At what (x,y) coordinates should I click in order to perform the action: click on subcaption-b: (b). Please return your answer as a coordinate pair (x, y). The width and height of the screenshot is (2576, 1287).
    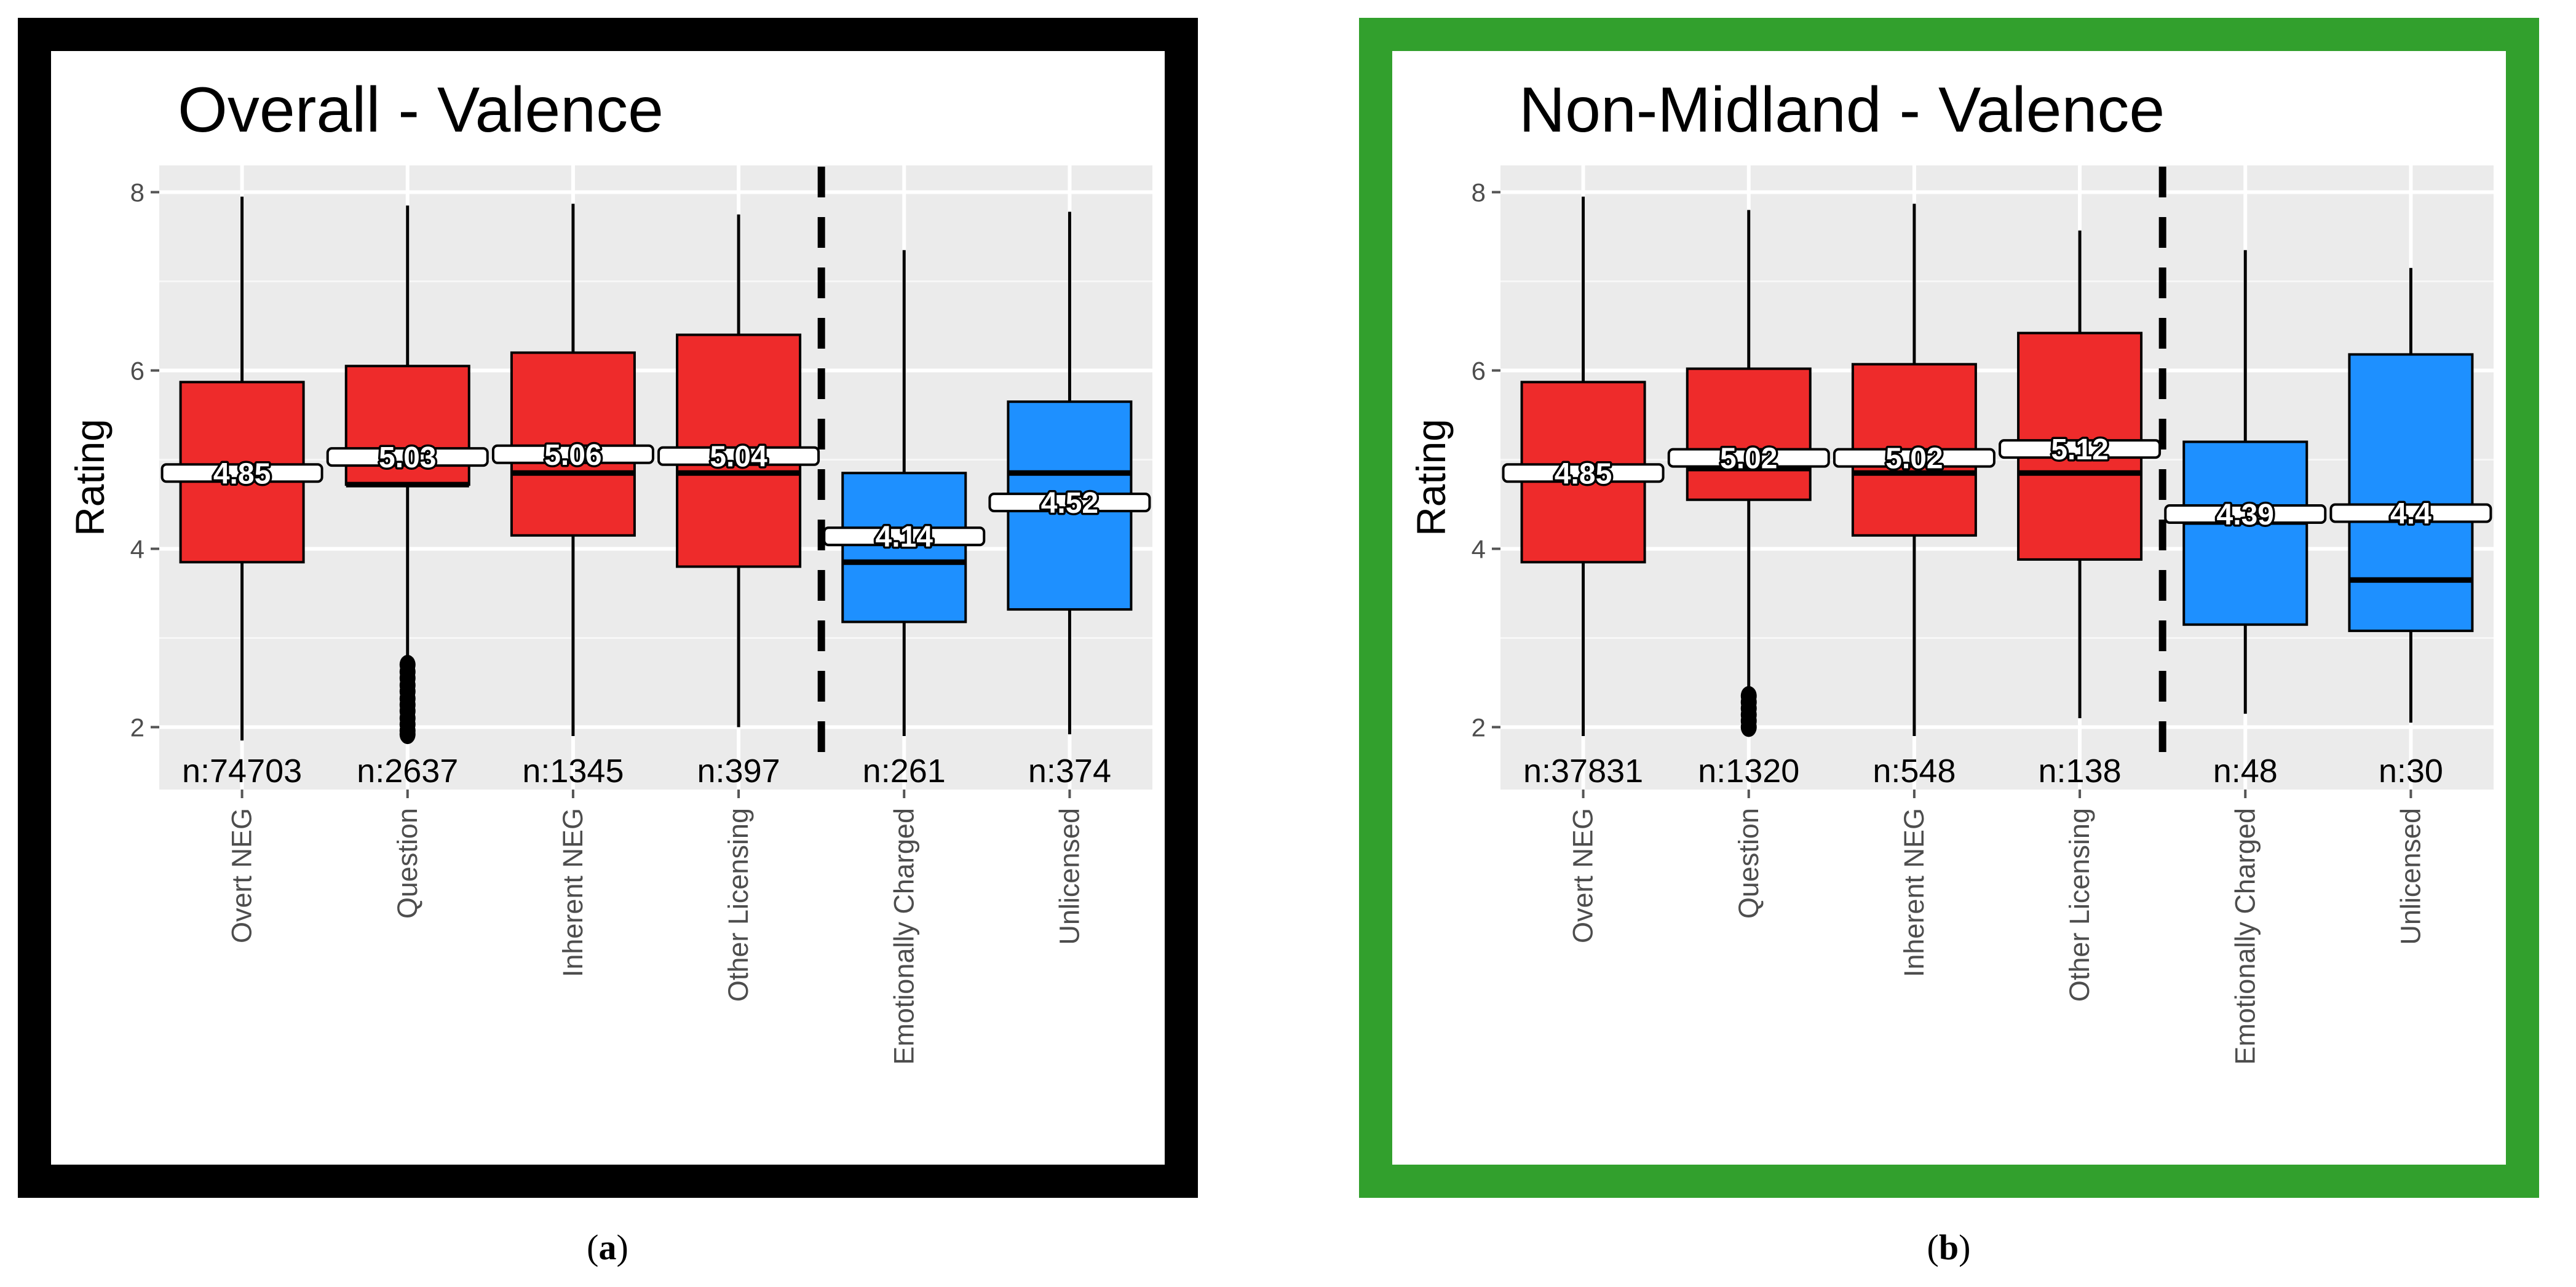
    Looking at the image, I should click on (1949, 1247).